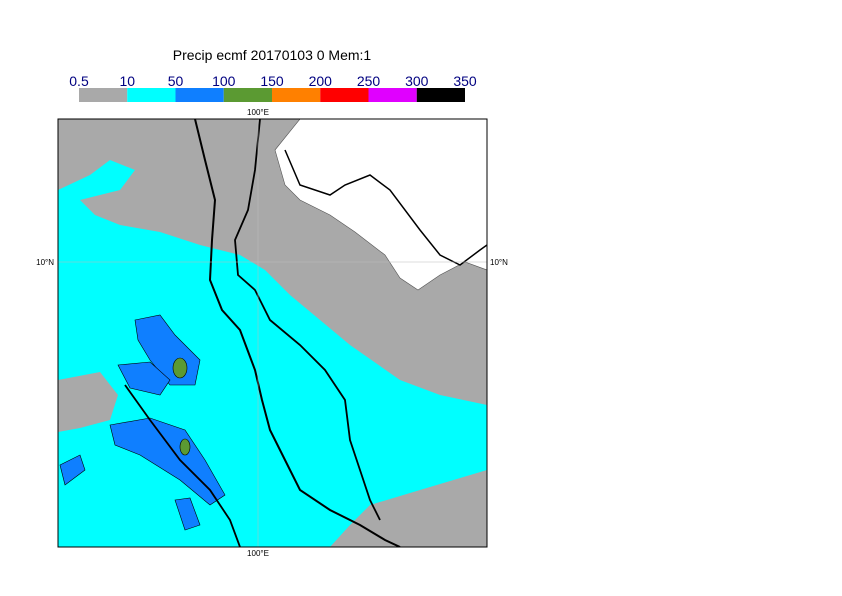 This screenshot has height=596, width=842. What do you see at coordinates (272, 81) in the screenshot?
I see `colorbar-label: 150` at bounding box center [272, 81].